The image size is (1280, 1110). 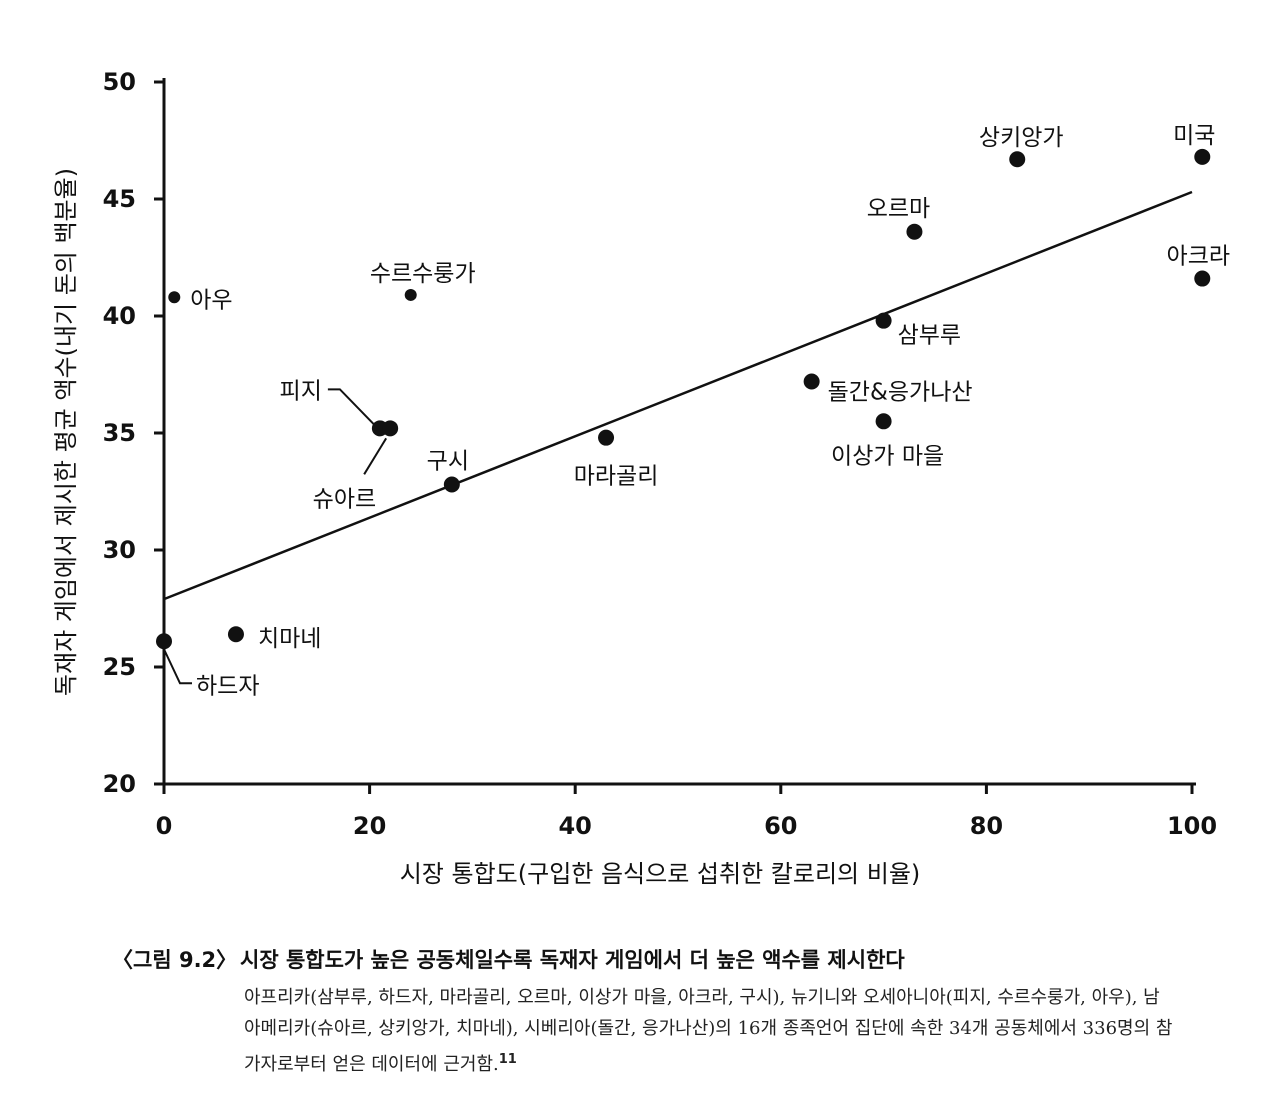 I want to click on point-label: 오르마, so click(x=898, y=209).